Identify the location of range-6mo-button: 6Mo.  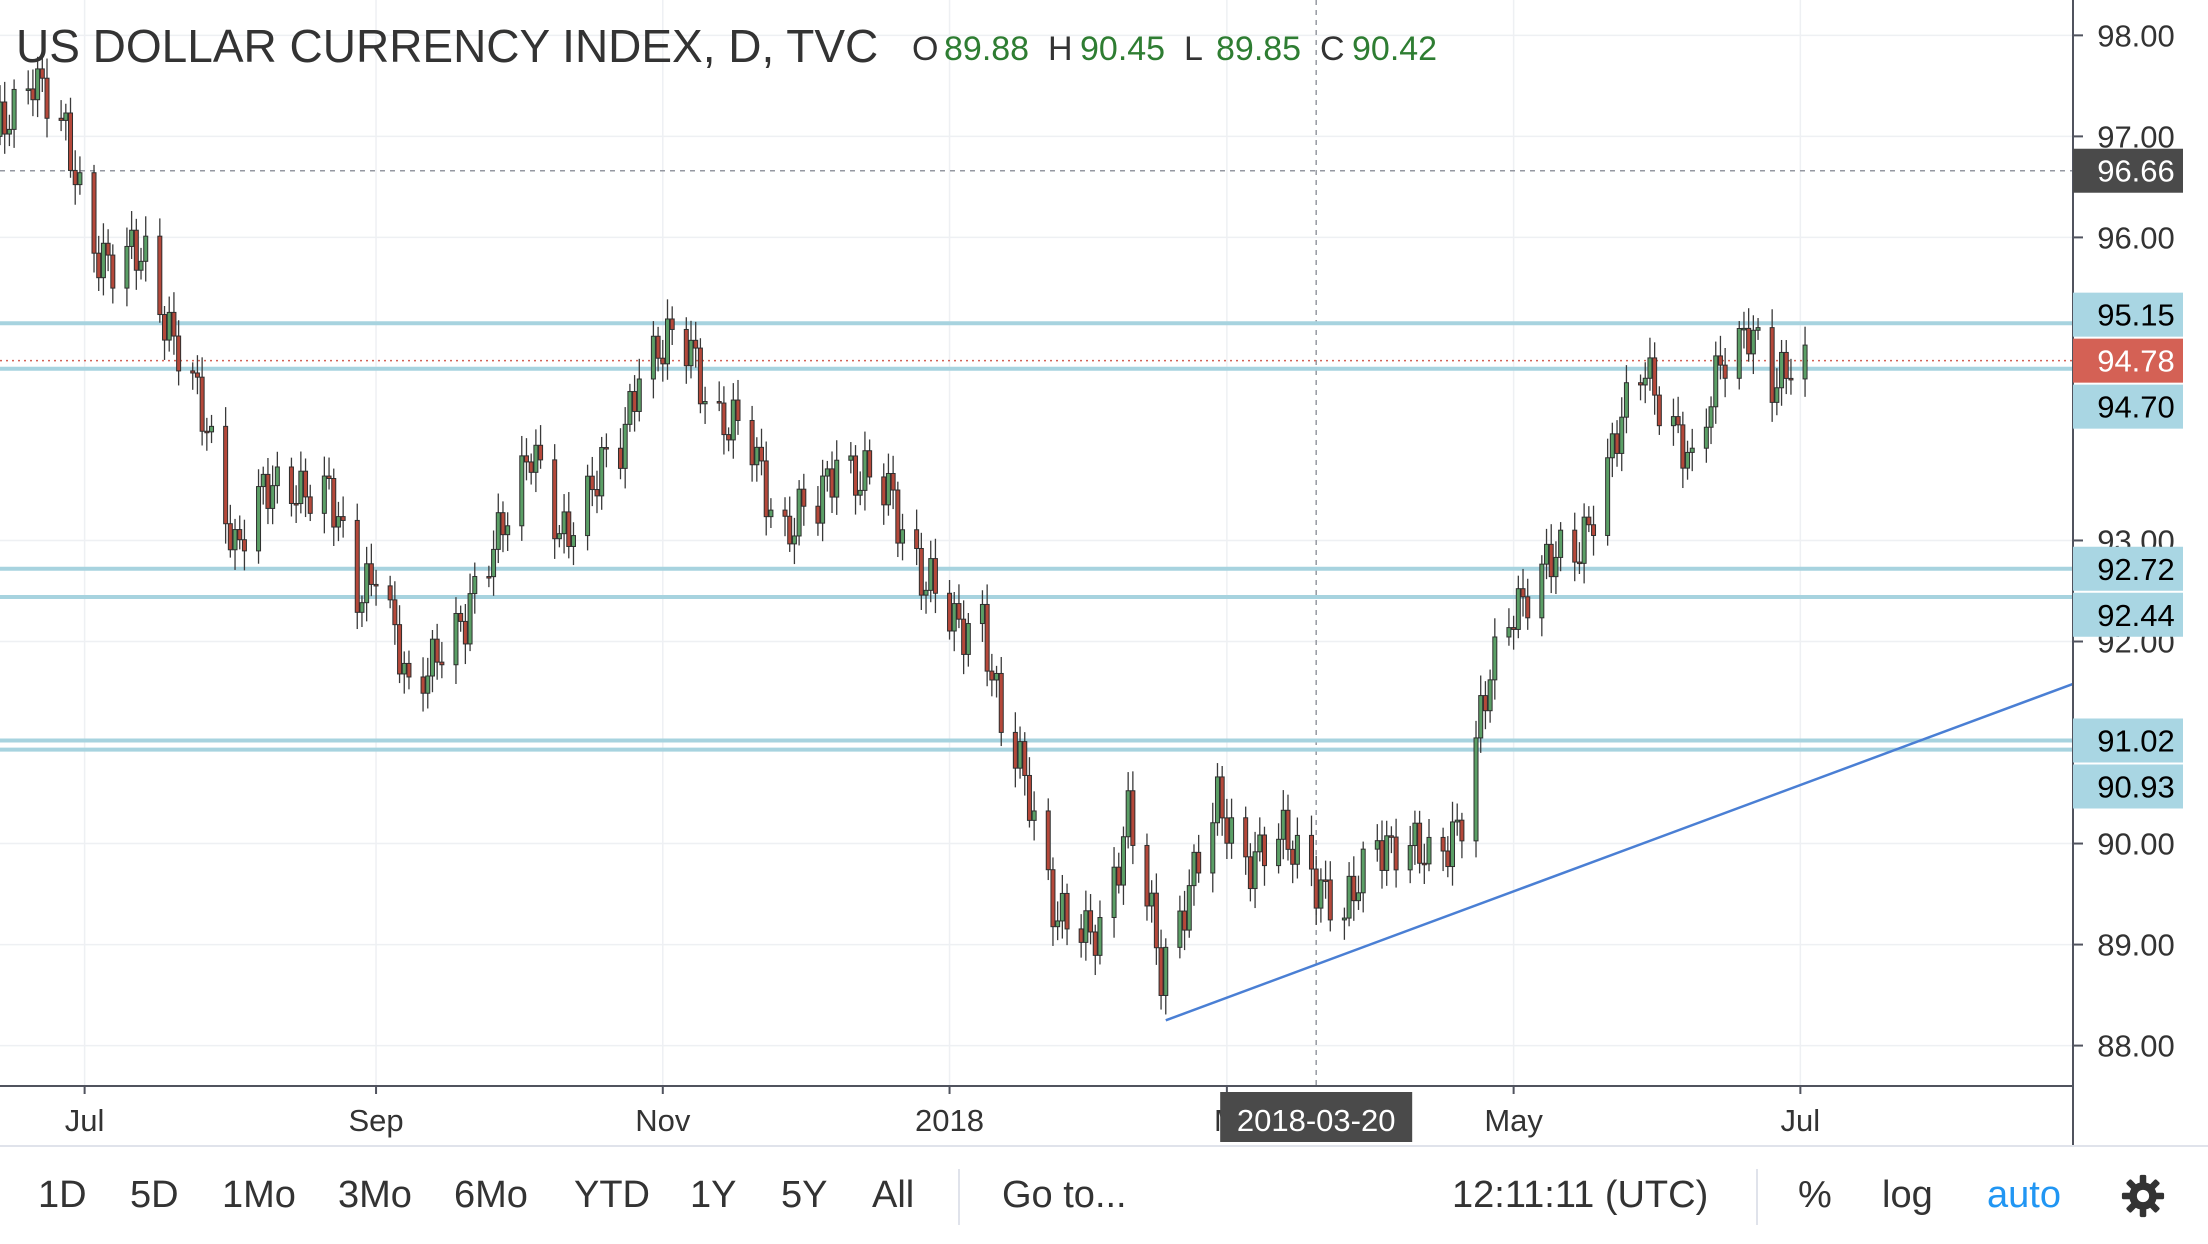
(491, 1195).